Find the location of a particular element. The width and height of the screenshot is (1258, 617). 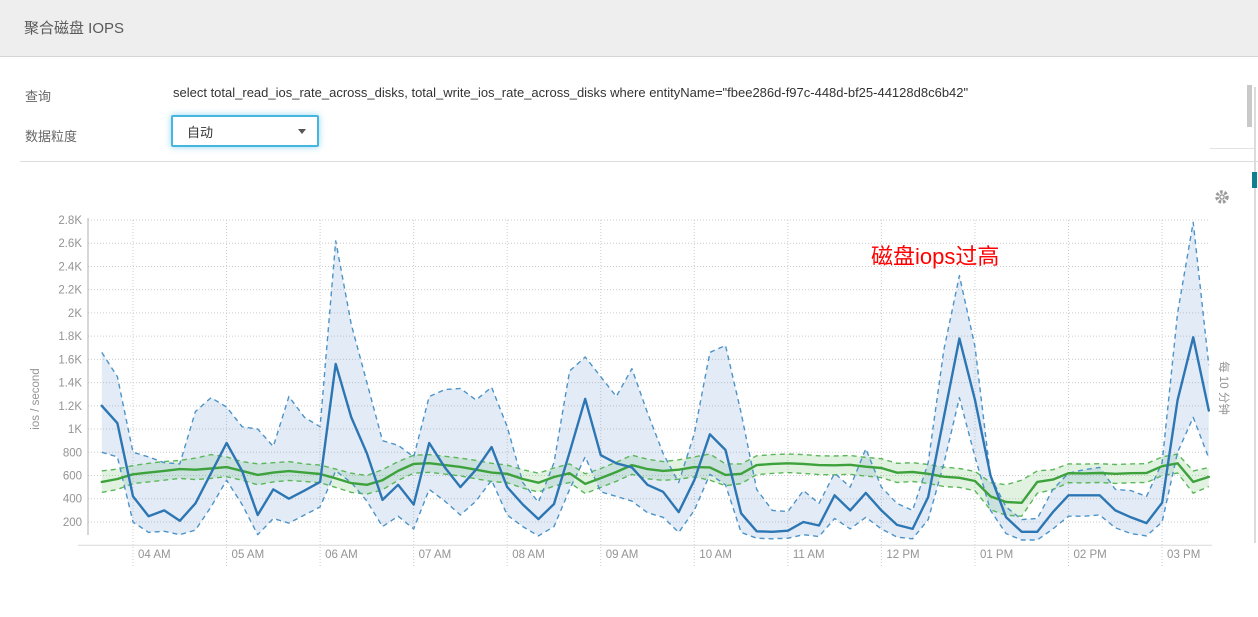

scrollbar-track is located at coordinates (1255, 315).